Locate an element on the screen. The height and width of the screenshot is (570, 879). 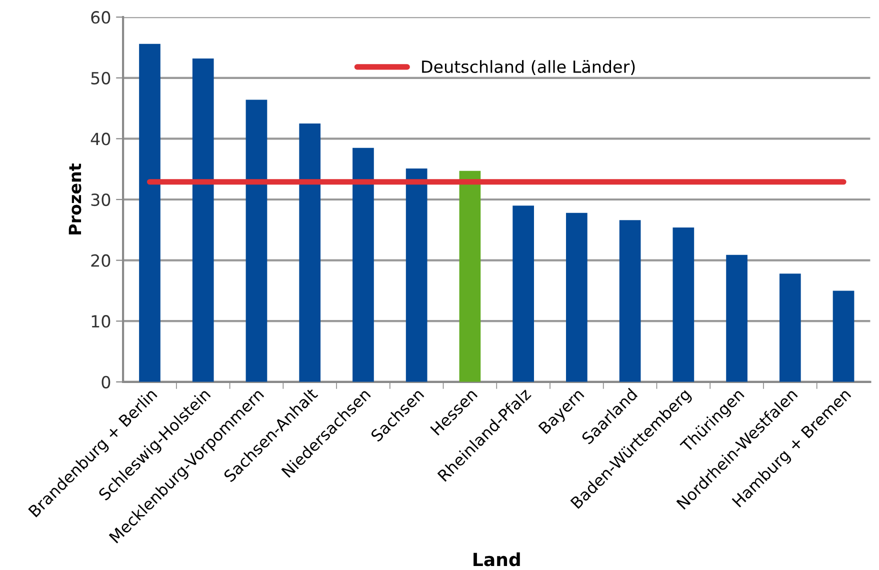
y-tick-label: 20 is located at coordinates (100, 260).